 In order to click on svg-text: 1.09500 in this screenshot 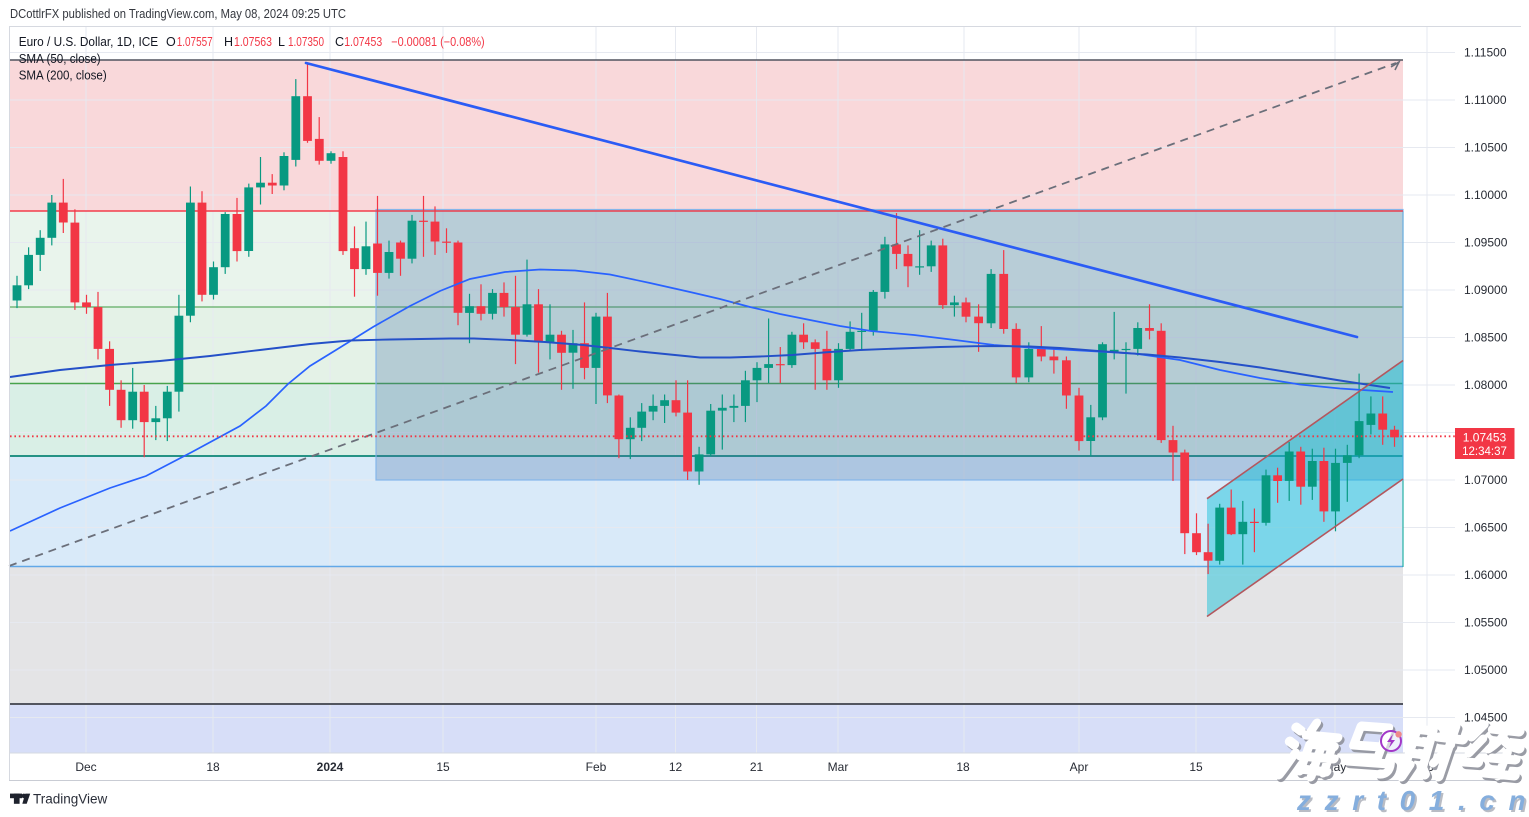, I will do `click(1486, 243)`.